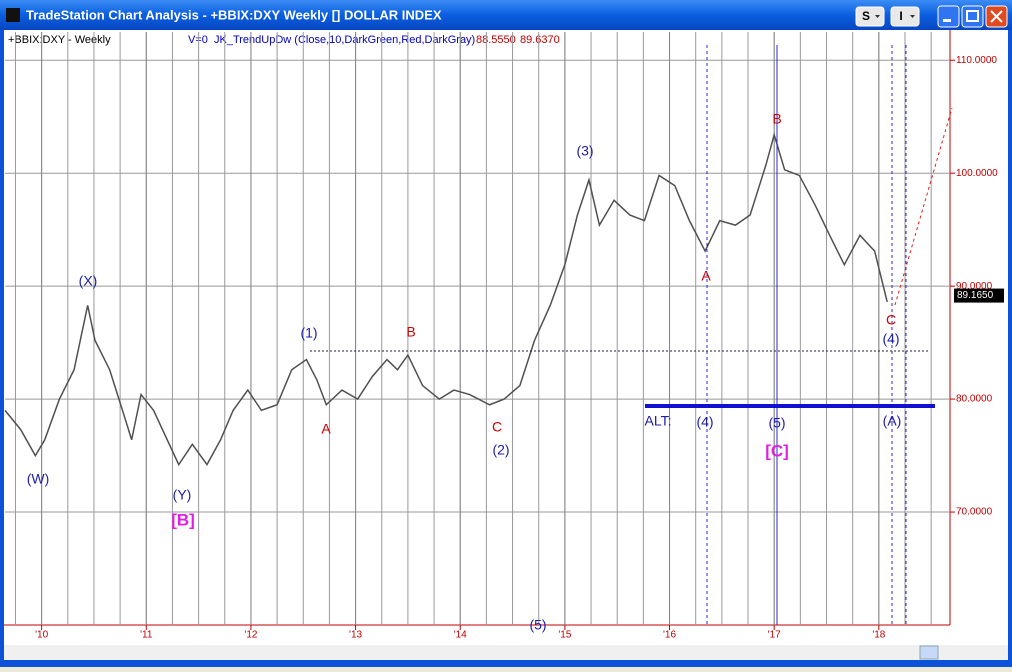  I want to click on scroll-thumb, so click(929, 652).